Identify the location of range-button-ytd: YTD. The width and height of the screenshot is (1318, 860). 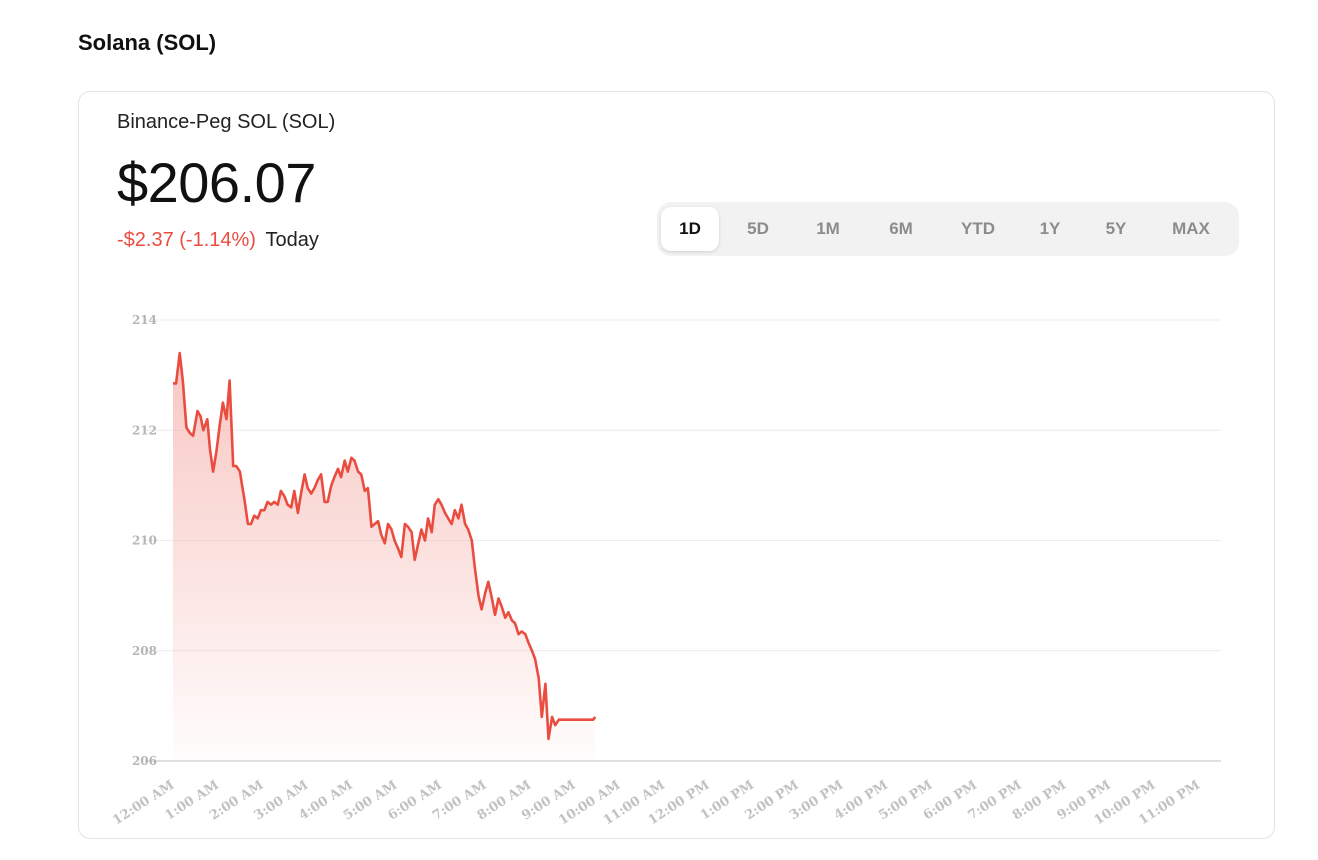
(978, 228).